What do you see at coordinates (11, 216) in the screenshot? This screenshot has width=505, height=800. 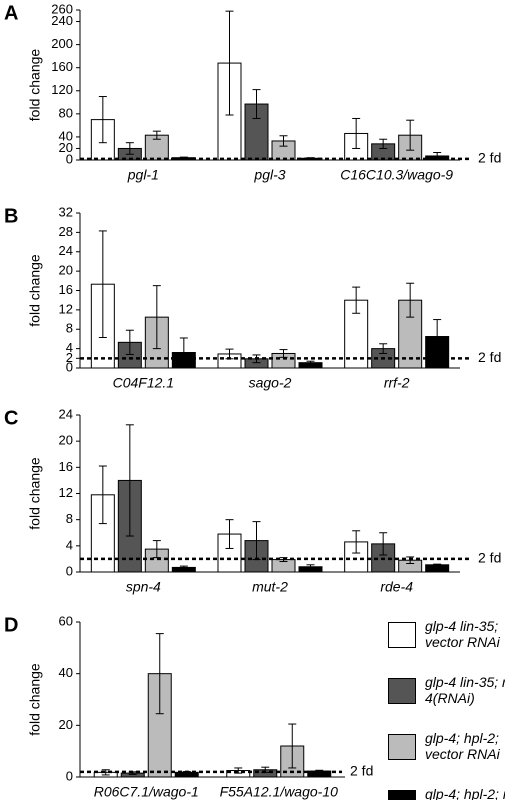 I see `panel-label: B` at bounding box center [11, 216].